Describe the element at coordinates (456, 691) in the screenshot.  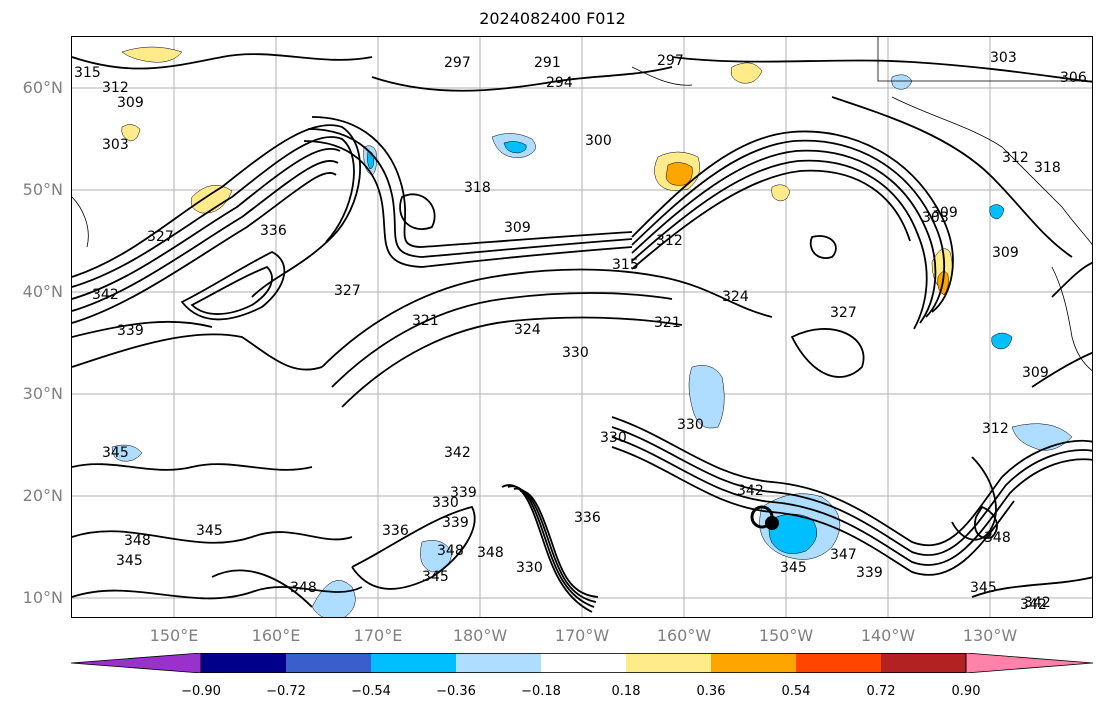
I see `colorbar-tick: −0.36` at that location.